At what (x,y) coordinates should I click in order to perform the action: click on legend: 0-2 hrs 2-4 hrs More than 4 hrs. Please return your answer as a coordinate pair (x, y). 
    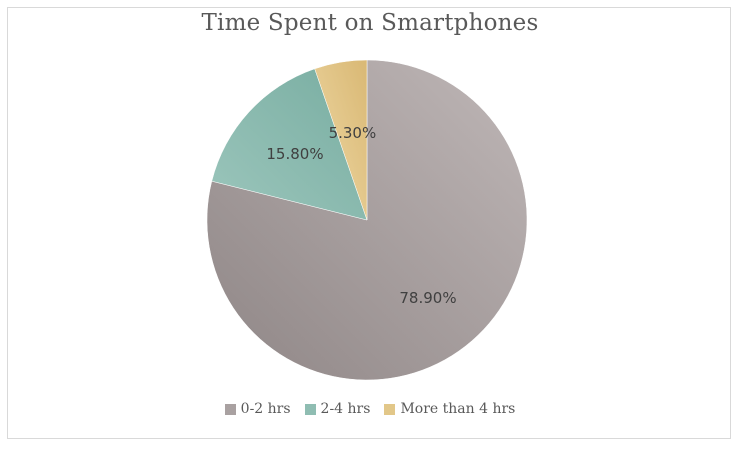
    Looking at the image, I should click on (370, 409).